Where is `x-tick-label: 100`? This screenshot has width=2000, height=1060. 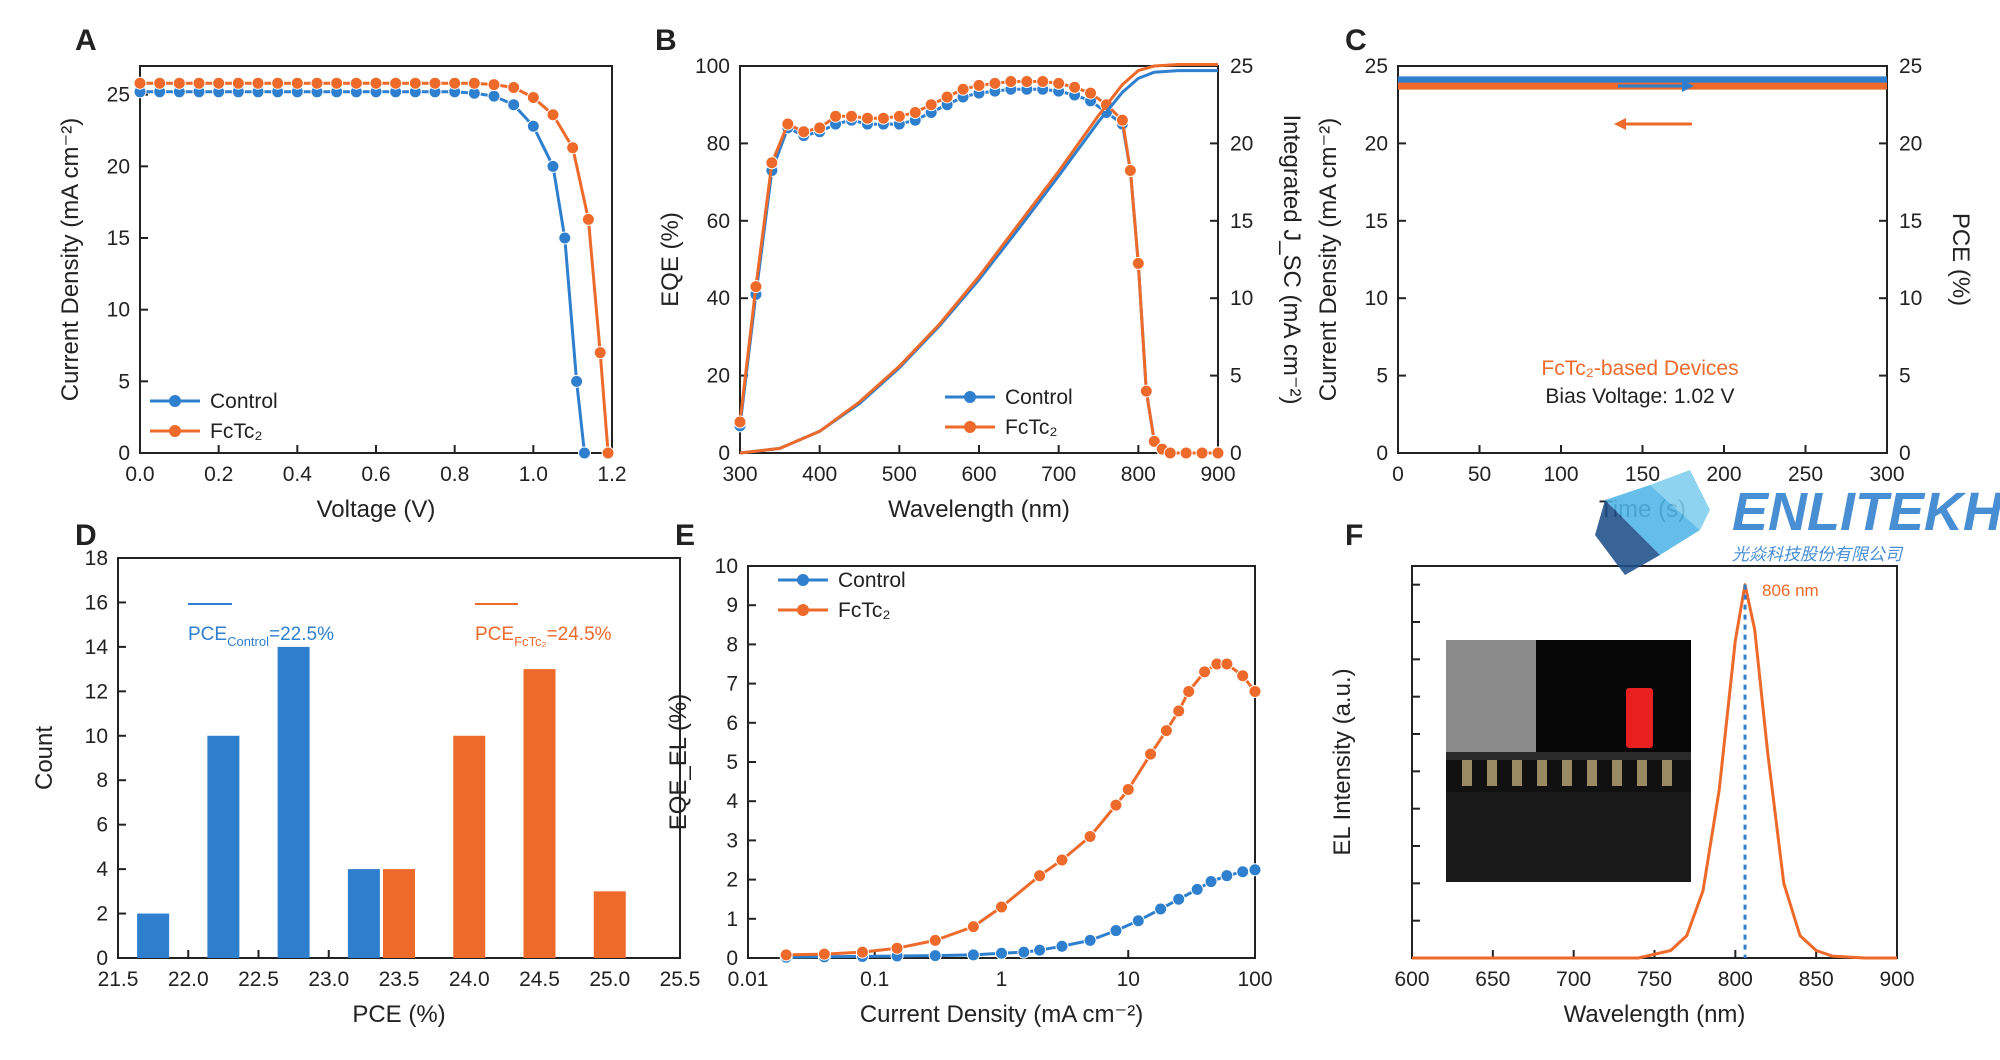 x-tick-label: 100 is located at coordinates (1560, 474).